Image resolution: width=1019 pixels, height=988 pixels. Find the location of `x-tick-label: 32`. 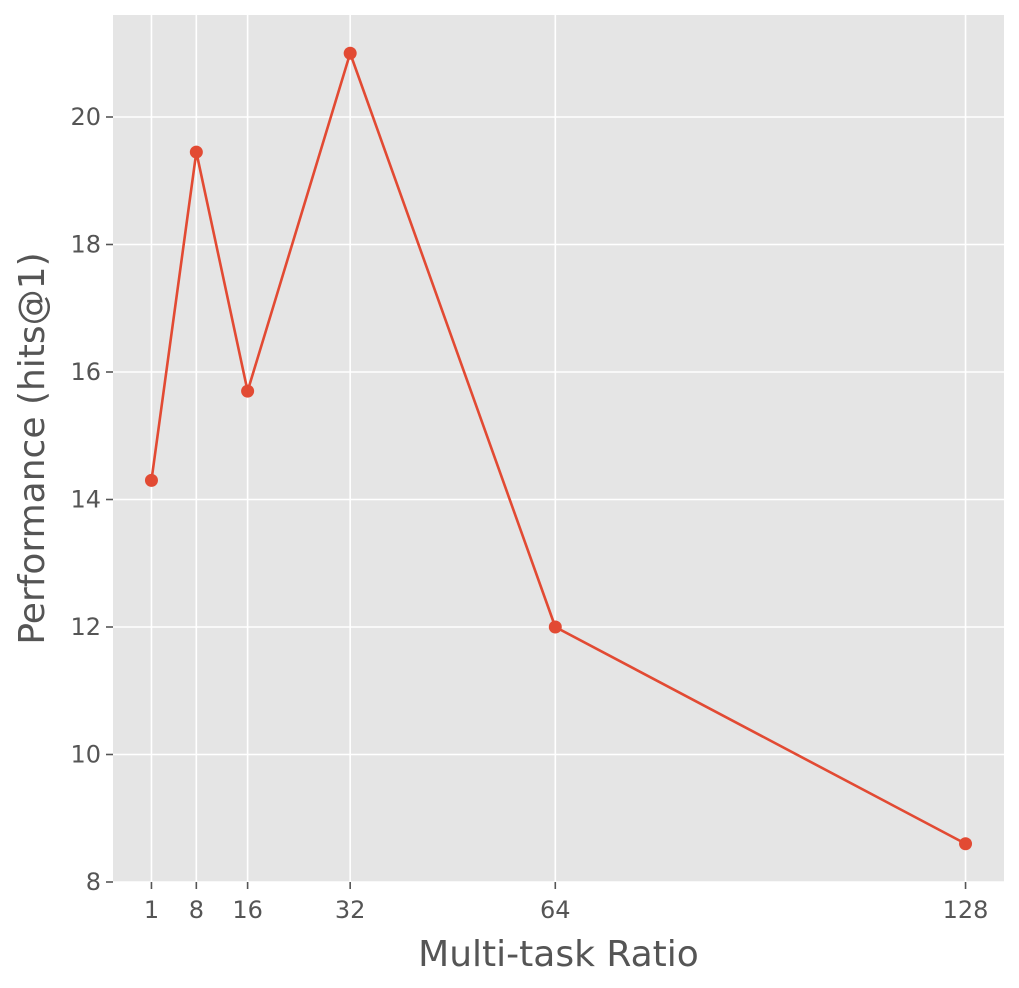

x-tick-label: 32 is located at coordinates (350, 910).